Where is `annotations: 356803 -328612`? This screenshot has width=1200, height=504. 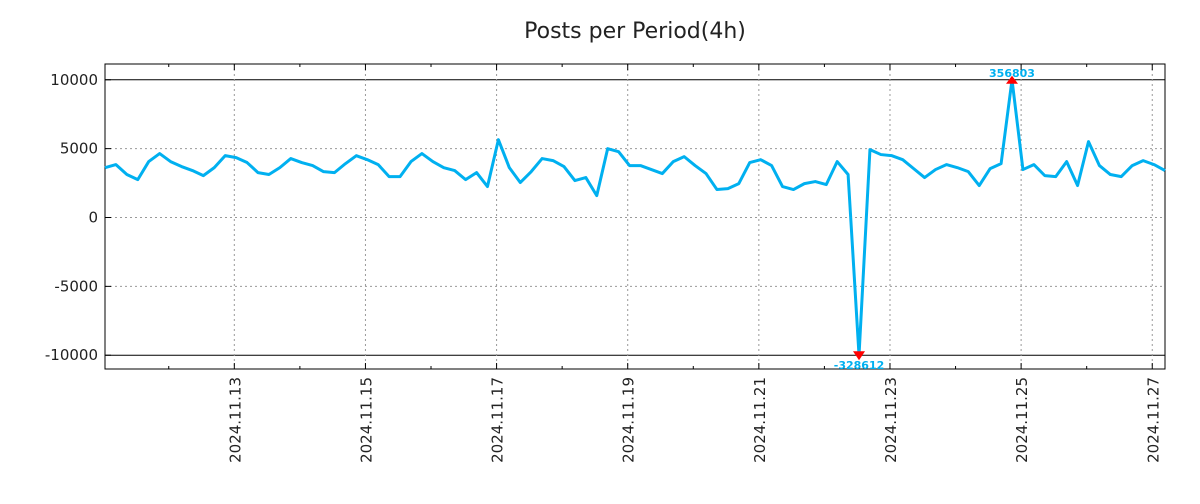
annotations: 356803 -328612 is located at coordinates (934, 219).